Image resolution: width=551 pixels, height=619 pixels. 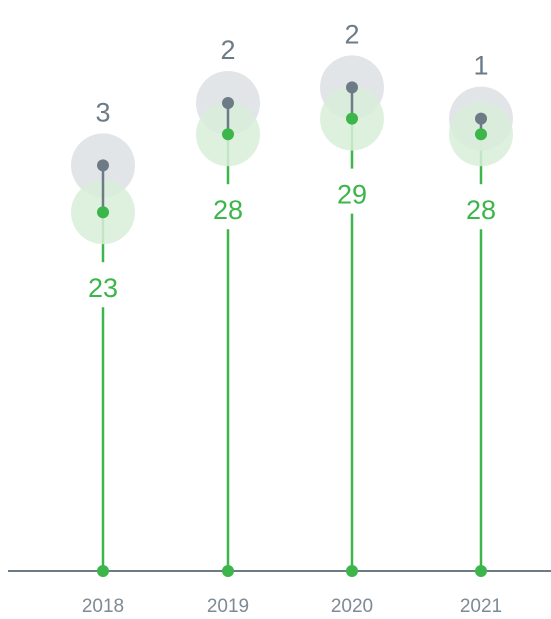 What do you see at coordinates (481, 606) in the screenshot?
I see `x-tick-label-2021: 2021` at bounding box center [481, 606].